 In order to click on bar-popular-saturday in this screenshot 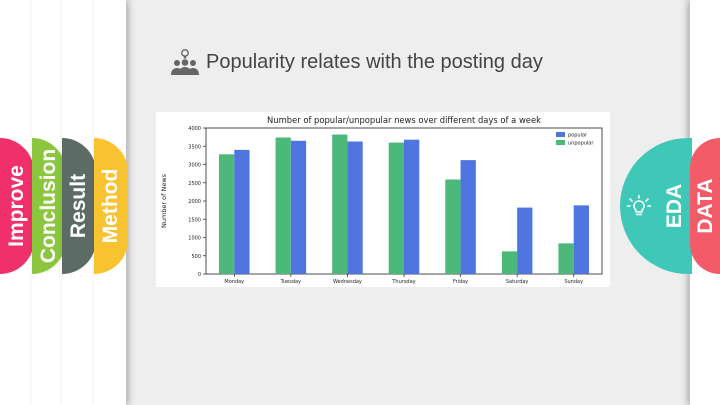, I will do `click(525, 240)`.